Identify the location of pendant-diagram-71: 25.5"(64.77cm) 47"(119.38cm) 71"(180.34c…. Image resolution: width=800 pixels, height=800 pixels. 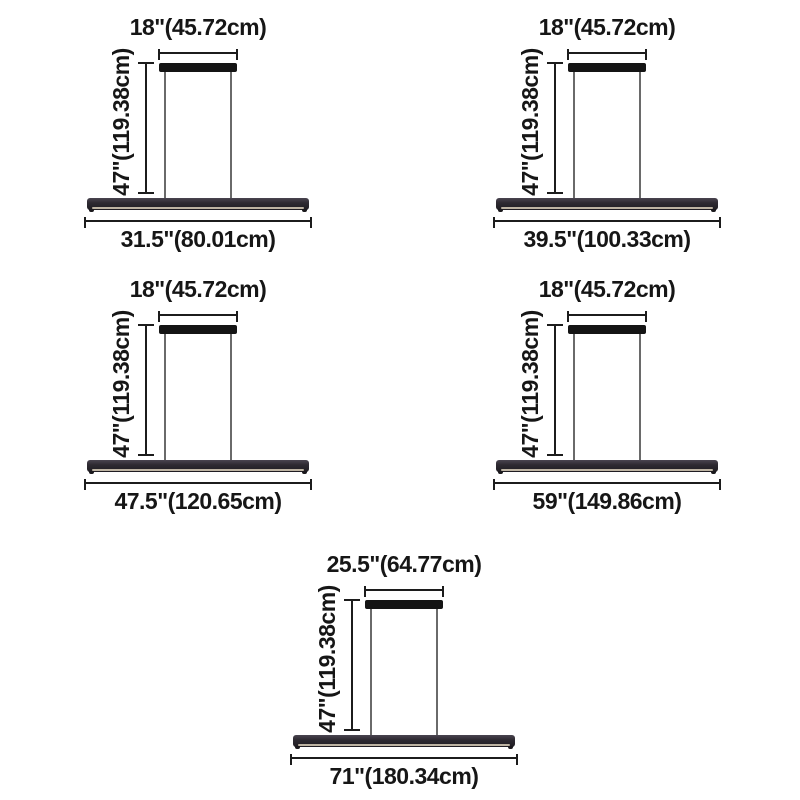
(404, 674).